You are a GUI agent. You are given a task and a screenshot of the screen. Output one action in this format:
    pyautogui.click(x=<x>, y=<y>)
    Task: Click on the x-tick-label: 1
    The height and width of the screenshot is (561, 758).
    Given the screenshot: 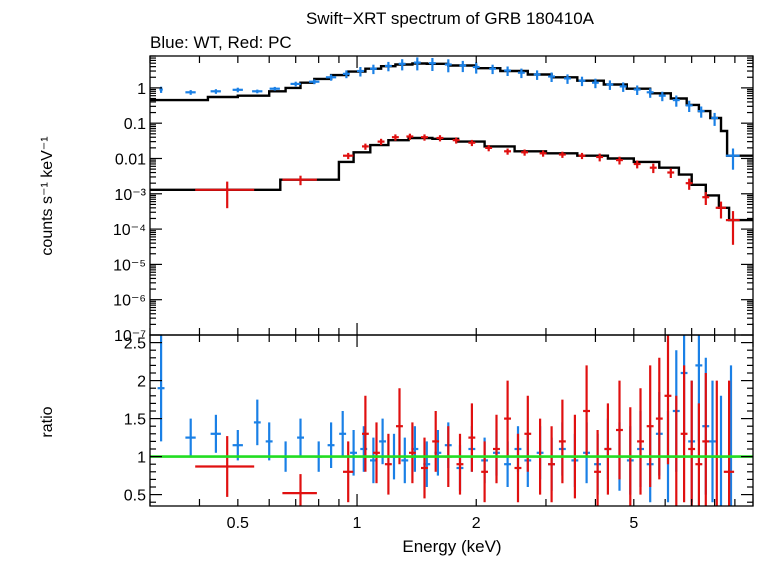 What is the action you would take?
    pyautogui.click(x=357, y=523)
    